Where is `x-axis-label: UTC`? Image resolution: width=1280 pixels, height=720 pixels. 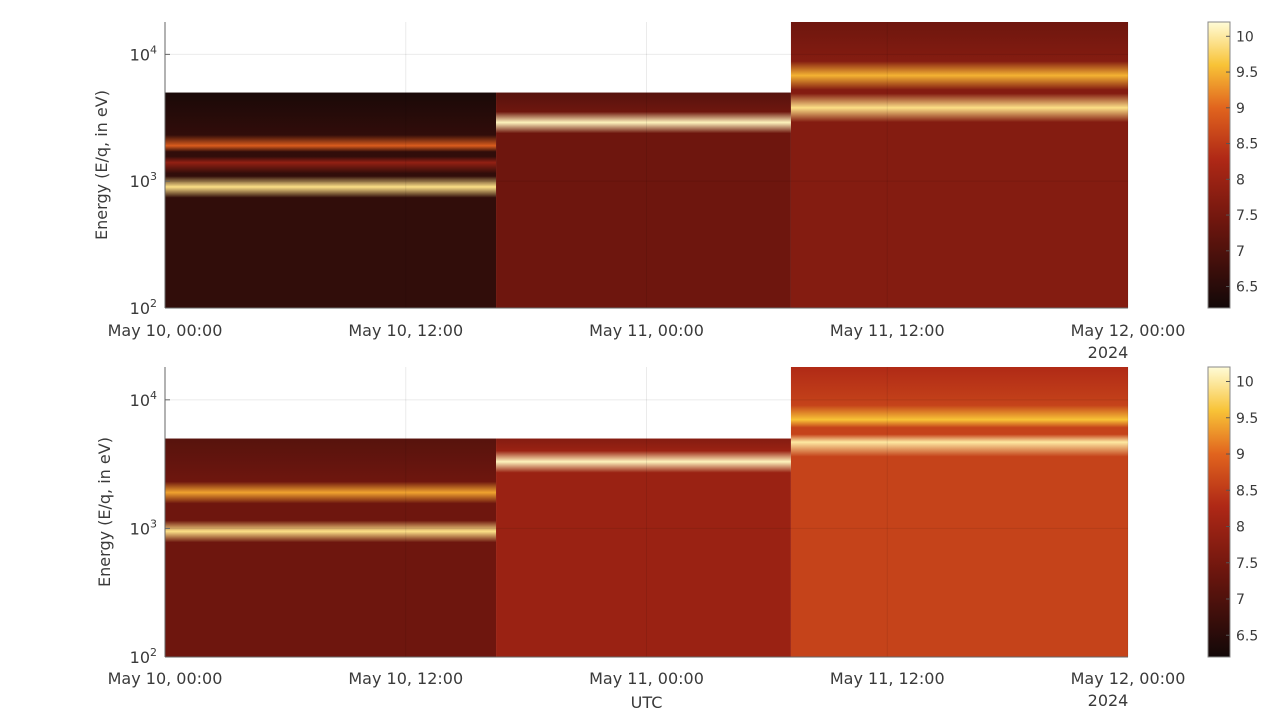 x-axis-label: UTC is located at coordinates (647, 702).